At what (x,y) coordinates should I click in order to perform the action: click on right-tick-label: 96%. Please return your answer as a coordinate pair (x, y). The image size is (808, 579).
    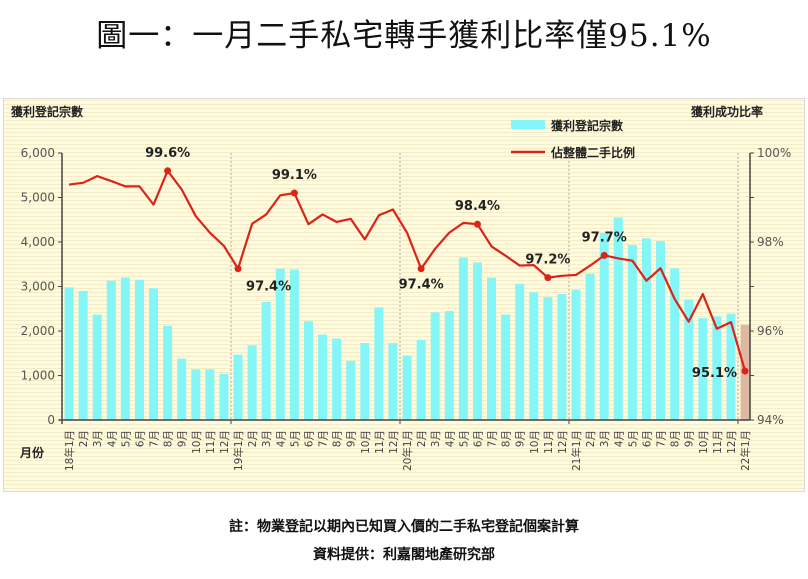
    Looking at the image, I should click on (770, 331).